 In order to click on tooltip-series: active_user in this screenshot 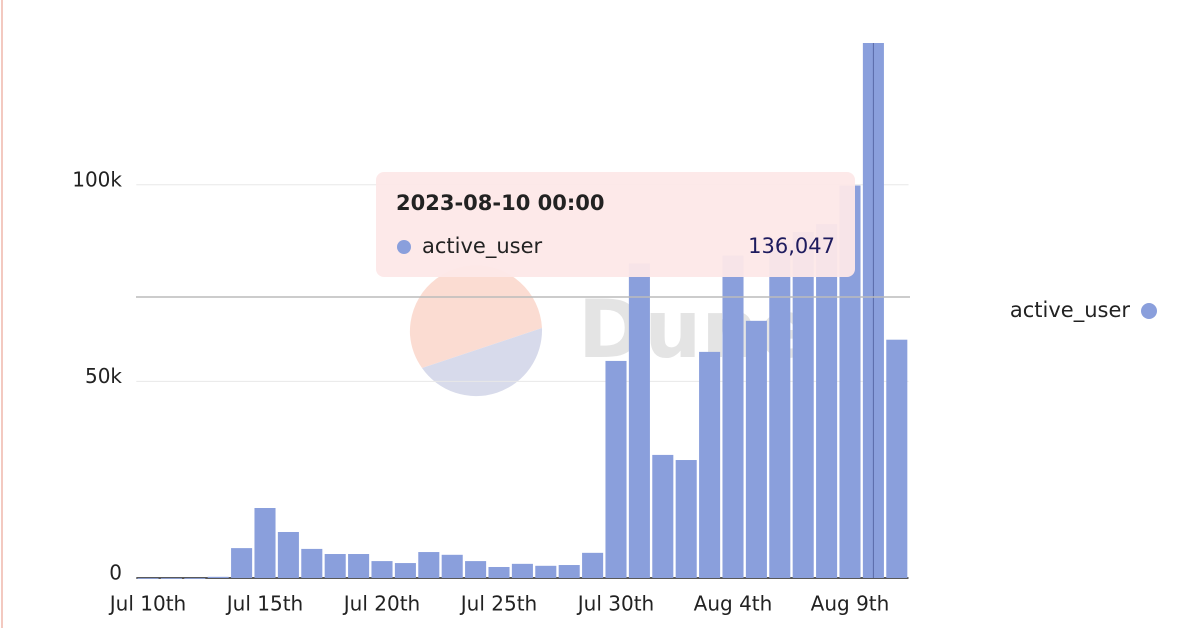, I will do `click(482, 246)`.